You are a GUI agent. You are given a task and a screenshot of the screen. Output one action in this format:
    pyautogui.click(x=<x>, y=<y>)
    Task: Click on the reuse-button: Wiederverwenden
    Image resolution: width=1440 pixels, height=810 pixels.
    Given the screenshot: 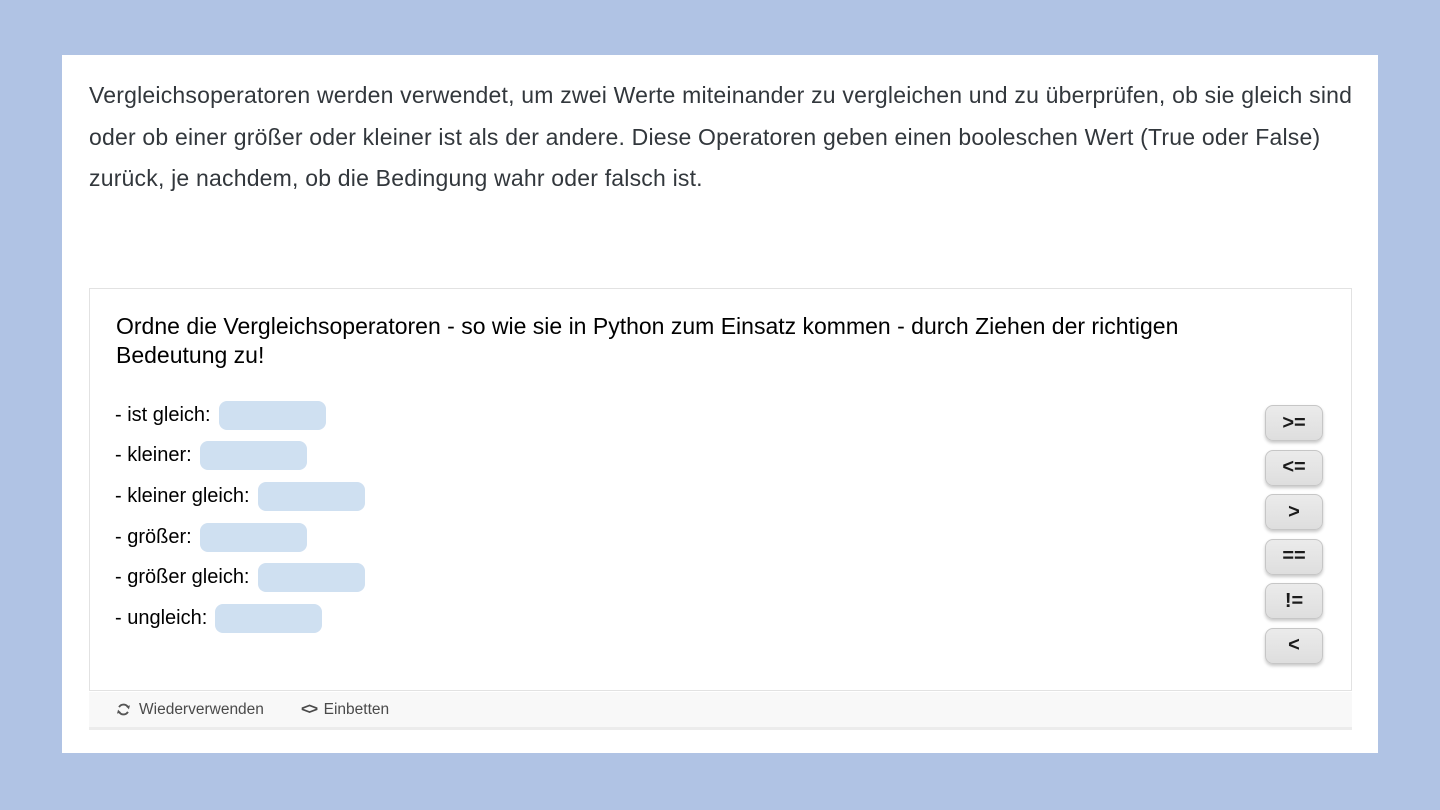 What is the action you would take?
    pyautogui.click(x=189, y=710)
    